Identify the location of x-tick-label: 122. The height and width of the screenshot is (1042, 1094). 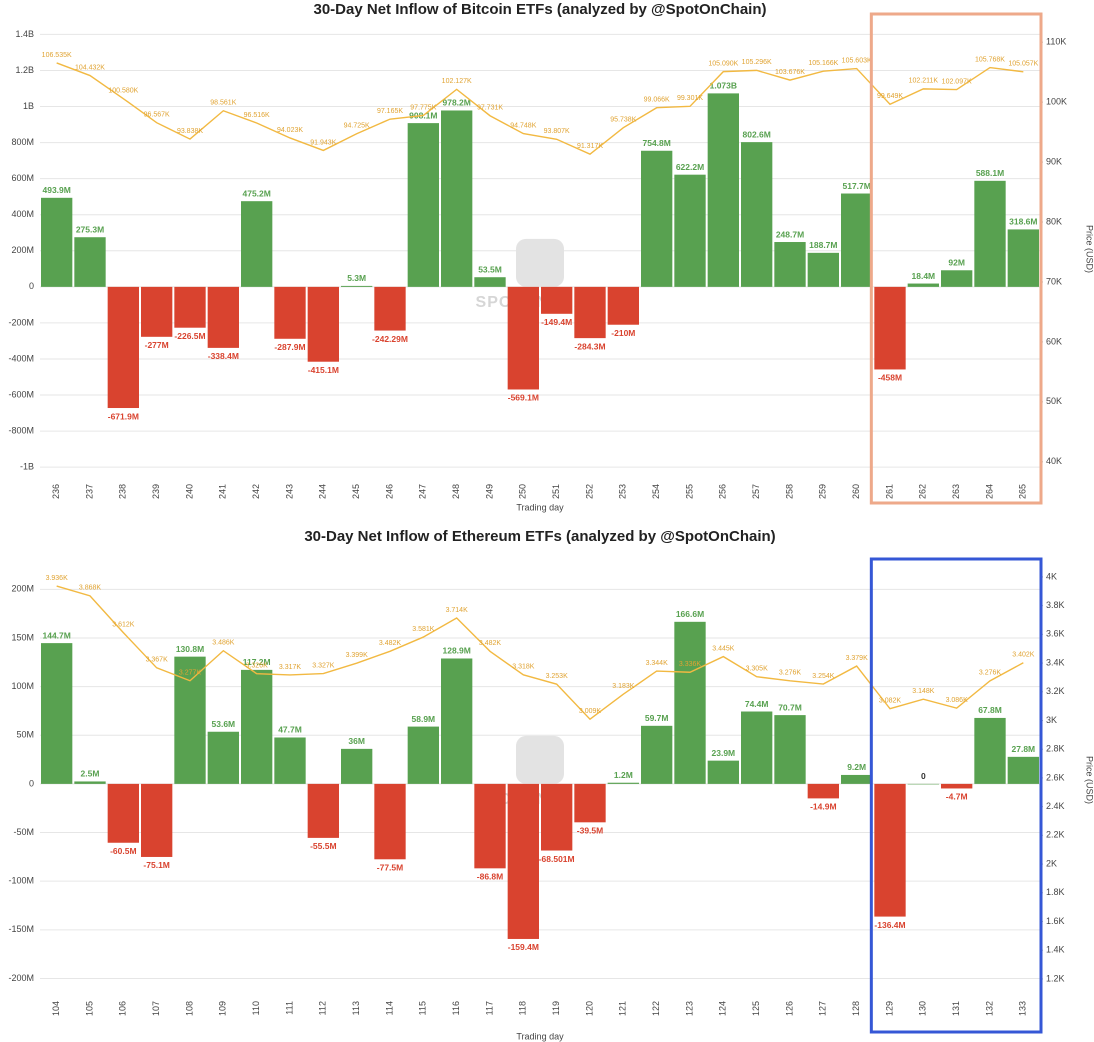
(656, 1008).